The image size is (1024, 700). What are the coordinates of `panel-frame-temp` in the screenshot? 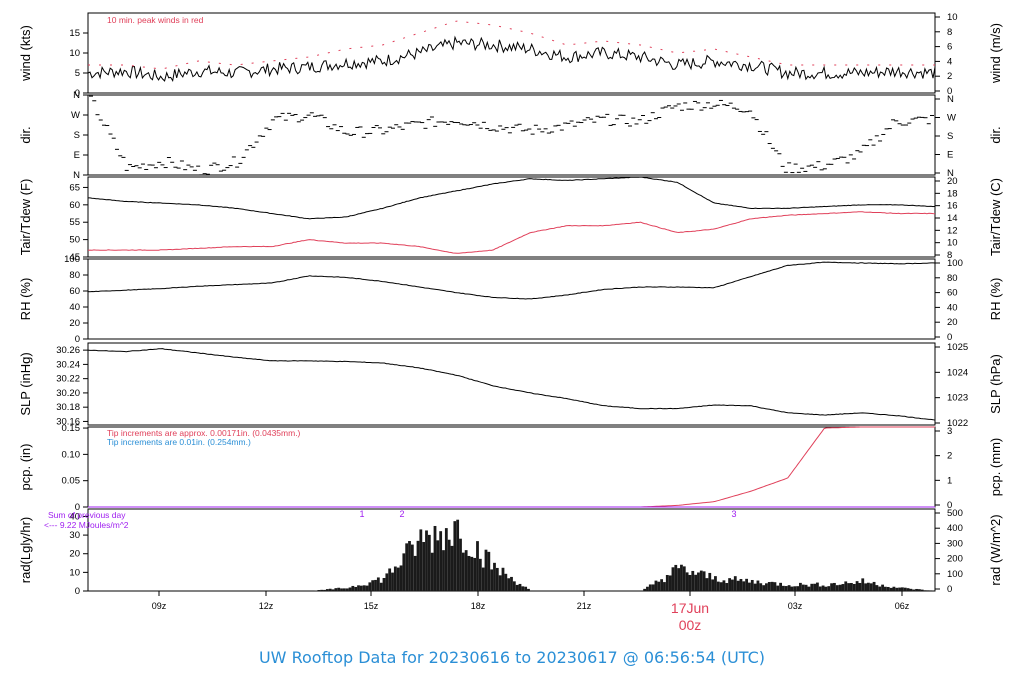 It's located at (511, 217).